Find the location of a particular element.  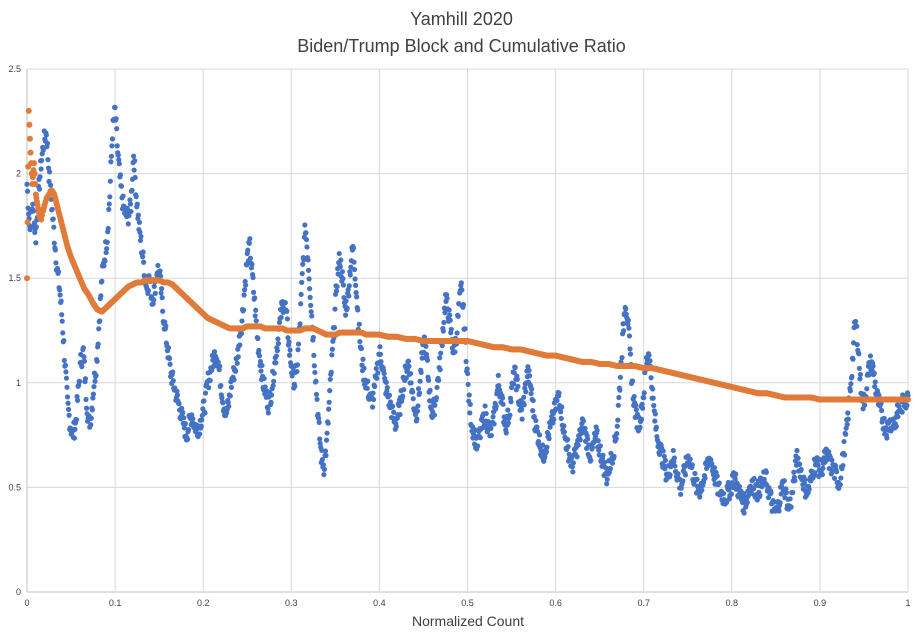

x-tick-label: 0.1 is located at coordinates (115, 603).